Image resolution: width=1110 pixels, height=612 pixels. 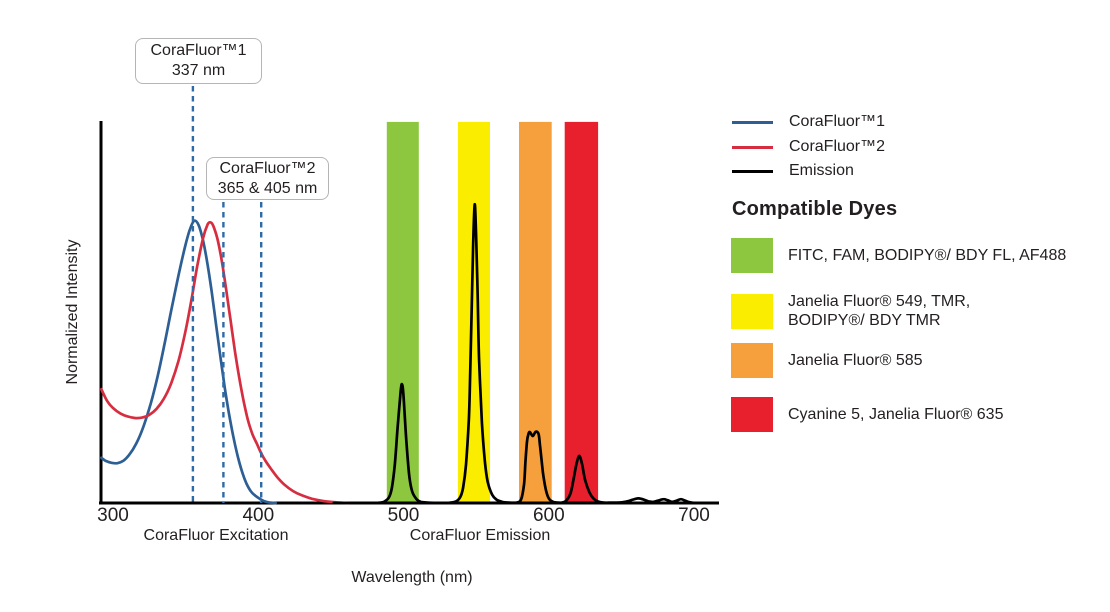 What do you see at coordinates (927, 255) in the screenshot?
I see `dye-label-green: FITC, FAM, BODIPY®/ BDY FL, AF488` at bounding box center [927, 255].